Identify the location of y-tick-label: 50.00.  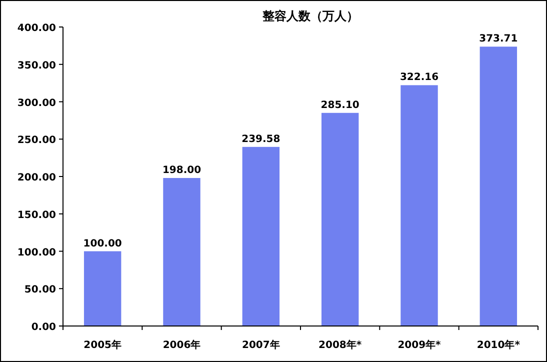
(40, 290).